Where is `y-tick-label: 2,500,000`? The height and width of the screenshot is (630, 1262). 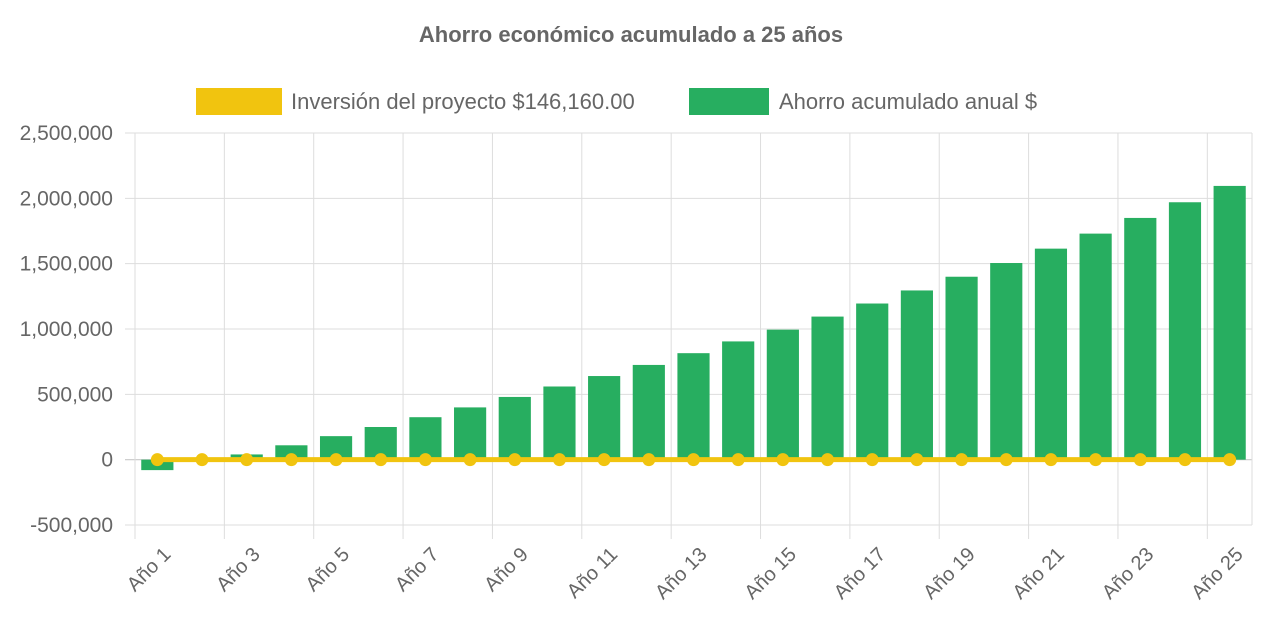
y-tick-label: 2,500,000 is located at coordinates (66, 133).